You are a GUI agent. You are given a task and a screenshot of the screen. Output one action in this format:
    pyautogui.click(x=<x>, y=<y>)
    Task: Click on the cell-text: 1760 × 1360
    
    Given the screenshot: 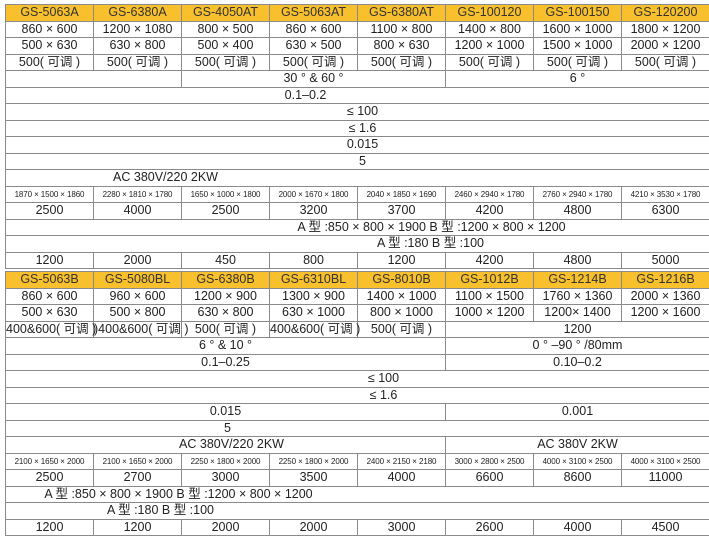 What is the action you would take?
    pyautogui.click(x=577, y=295)
    